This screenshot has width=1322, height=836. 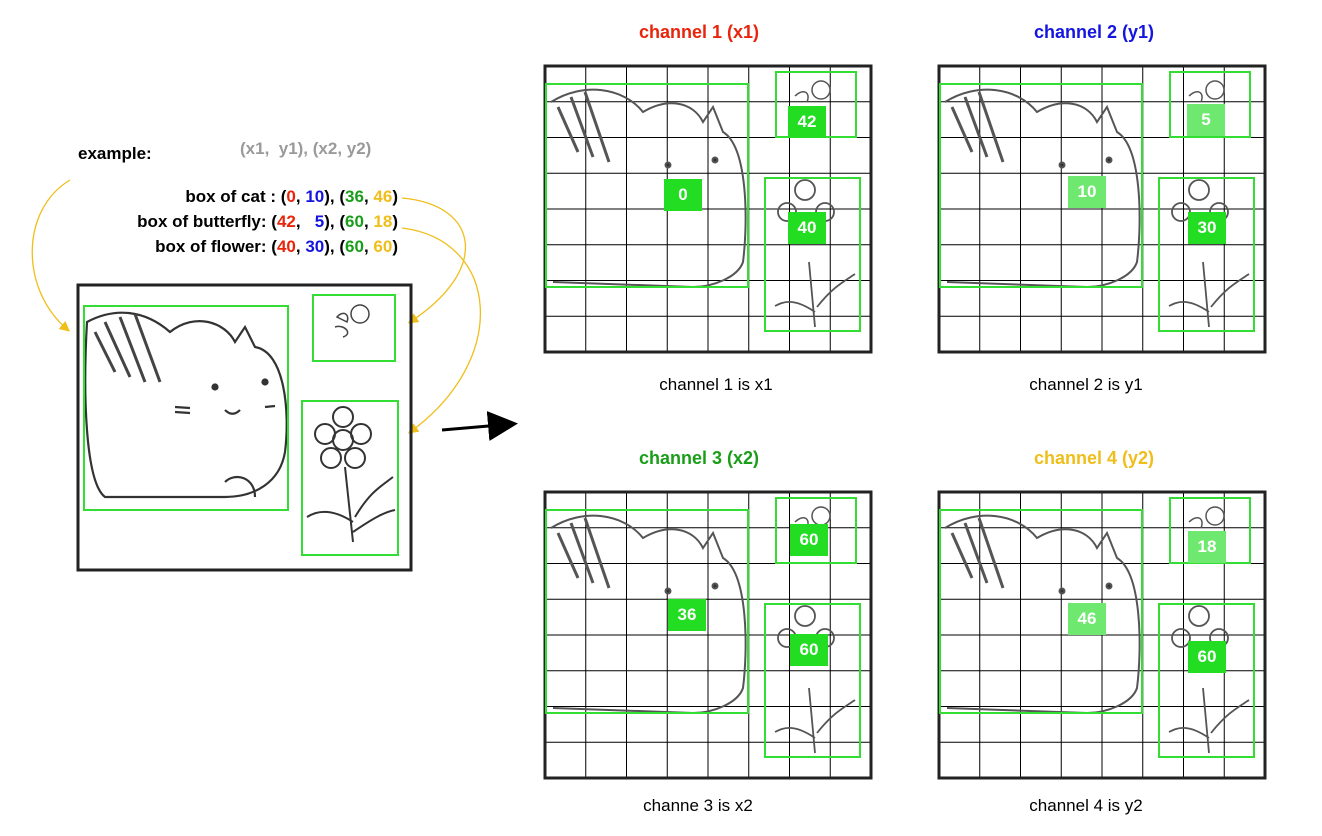 What do you see at coordinates (807, 122) in the screenshot?
I see `channel-1-butterfly-value: 42` at bounding box center [807, 122].